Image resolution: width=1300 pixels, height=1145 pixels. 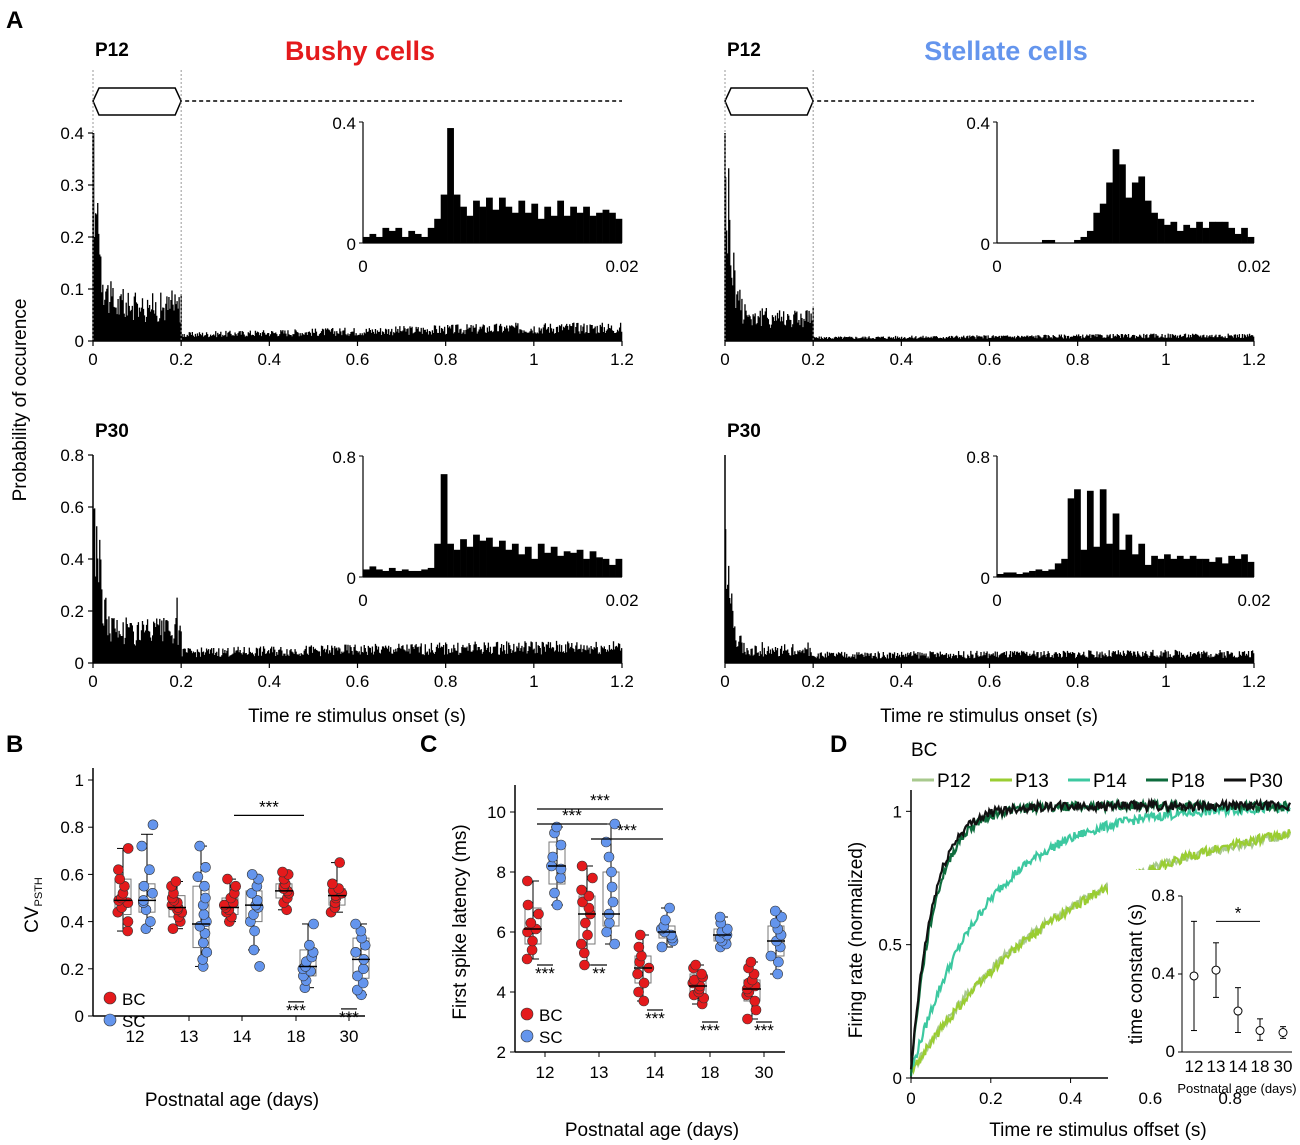 I want to click on fr-line-p14, so click(x=1100, y=937).